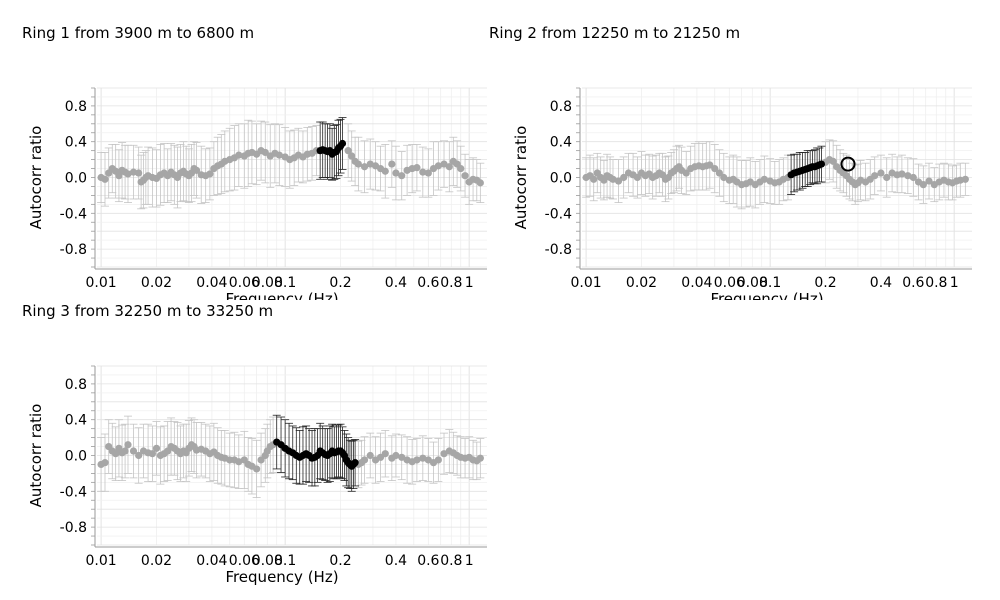 The width and height of the screenshot is (1000, 600). I want to click on ring-2-ytick-label: -0.8, so click(558, 250).